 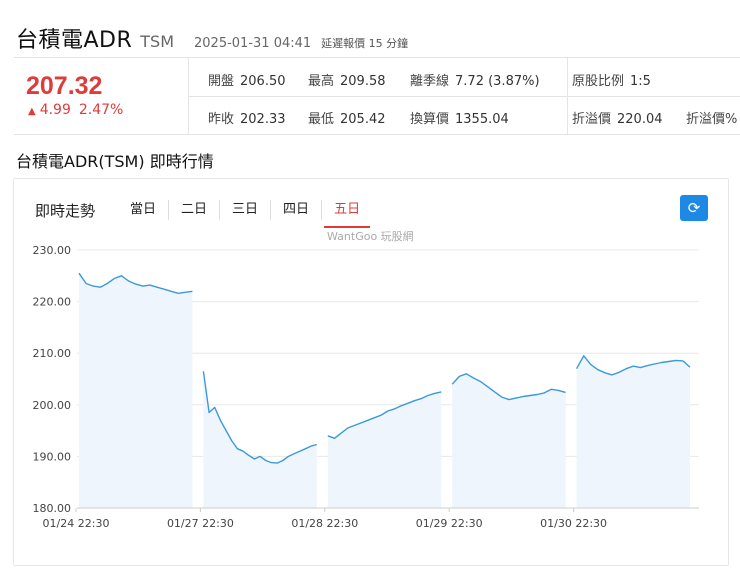 What do you see at coordinates (482, 119) in the screenshot?
I see `converted-value: 1355.04` at bounding box center [482, 119].